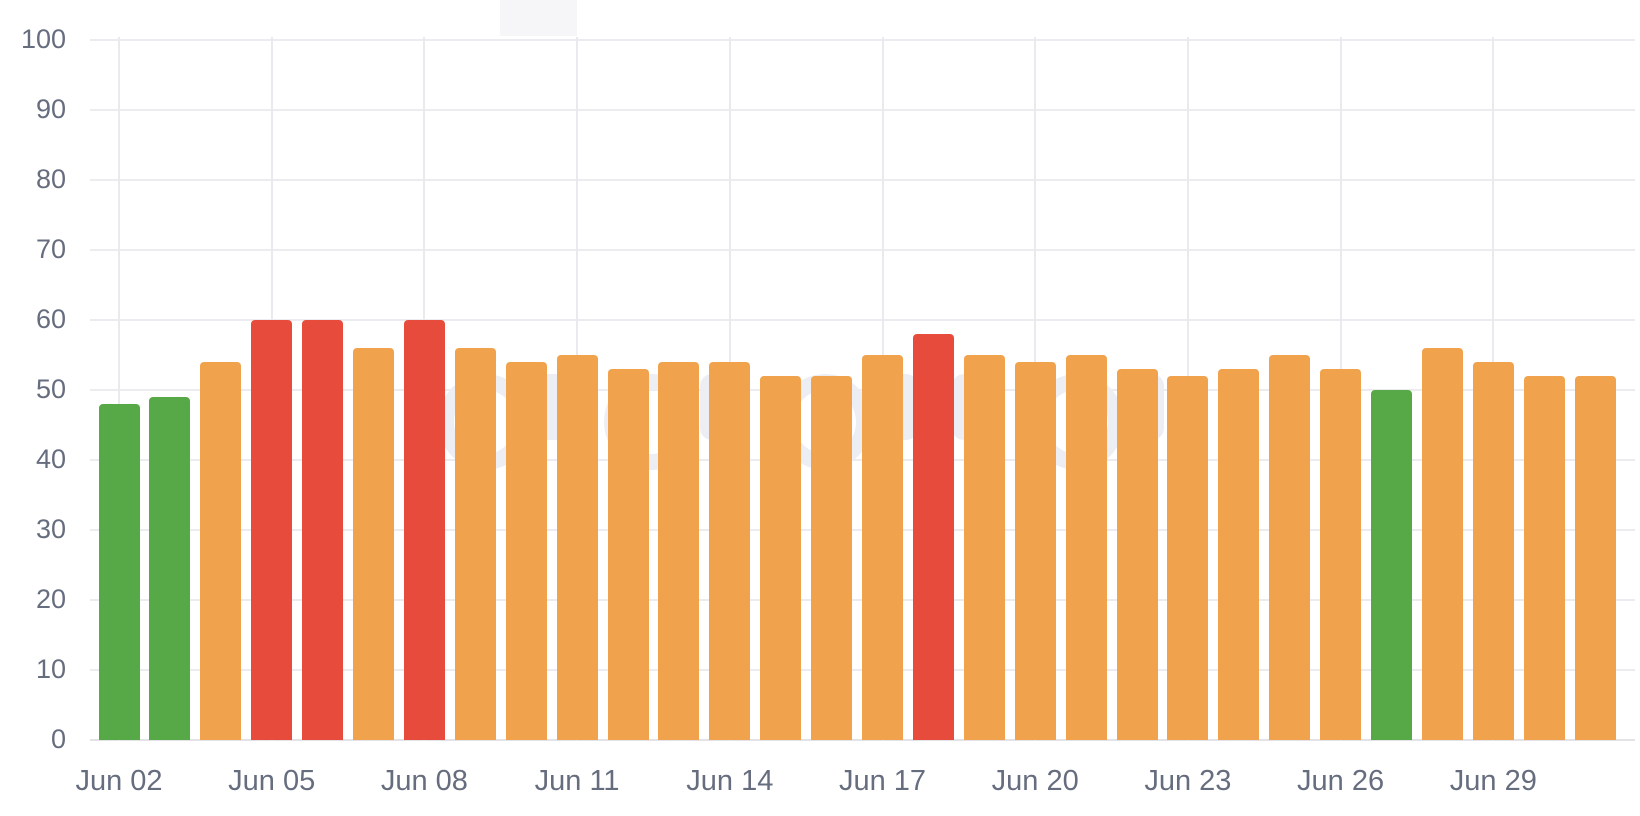  What do you see at coordinates (862, 740) in the screenshot?
I see `x-axis-line` at bounding box center [862, 740].